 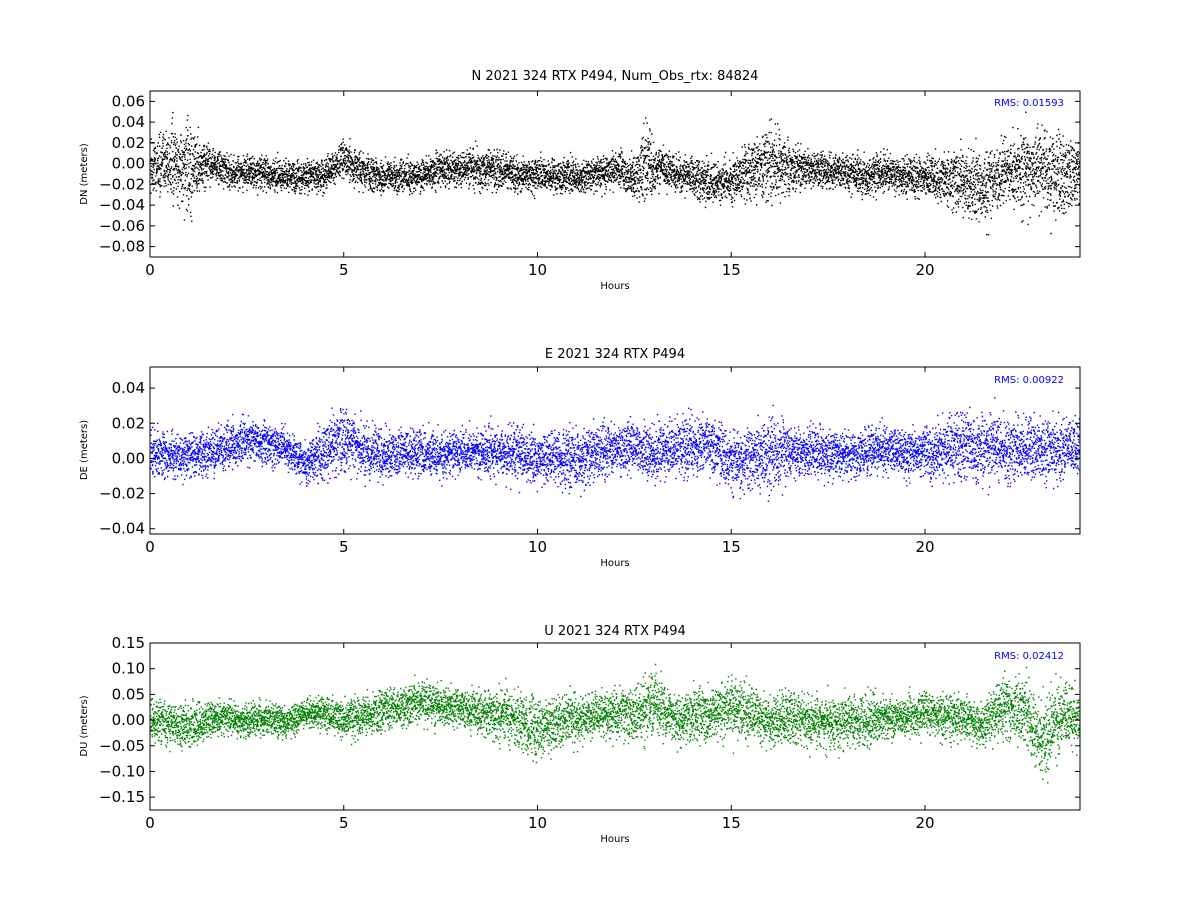 What do you see at coordinates (1029, 656) in the screenshot?
I see `rms-annotation: RMS: 0.02412` at bounding box center [1029, 656].